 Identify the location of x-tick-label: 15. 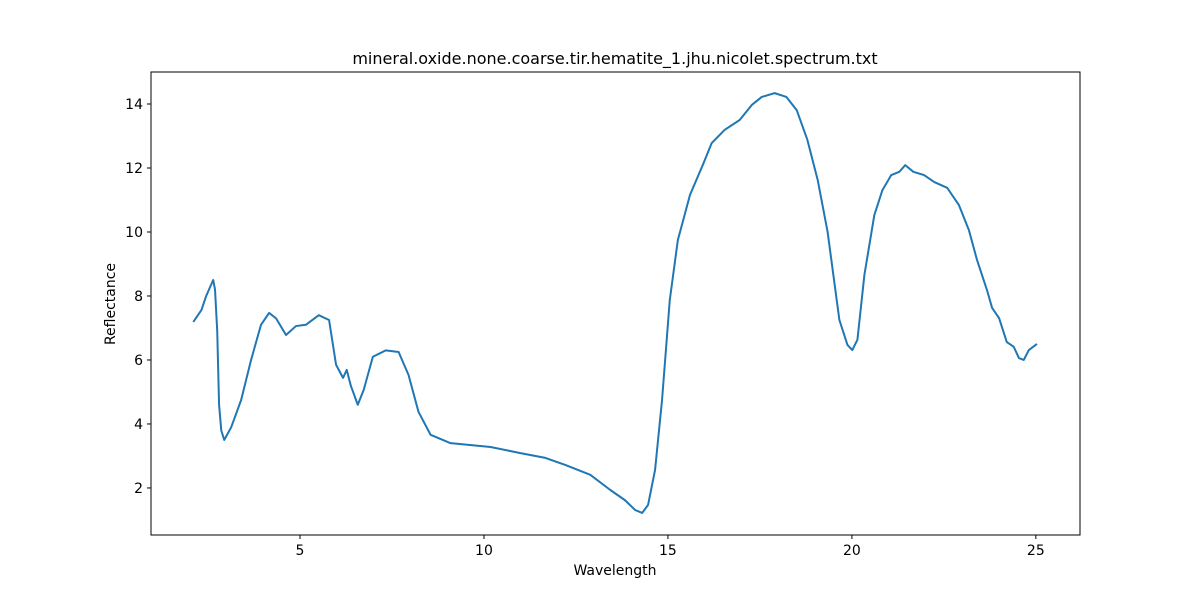
(668, 551).